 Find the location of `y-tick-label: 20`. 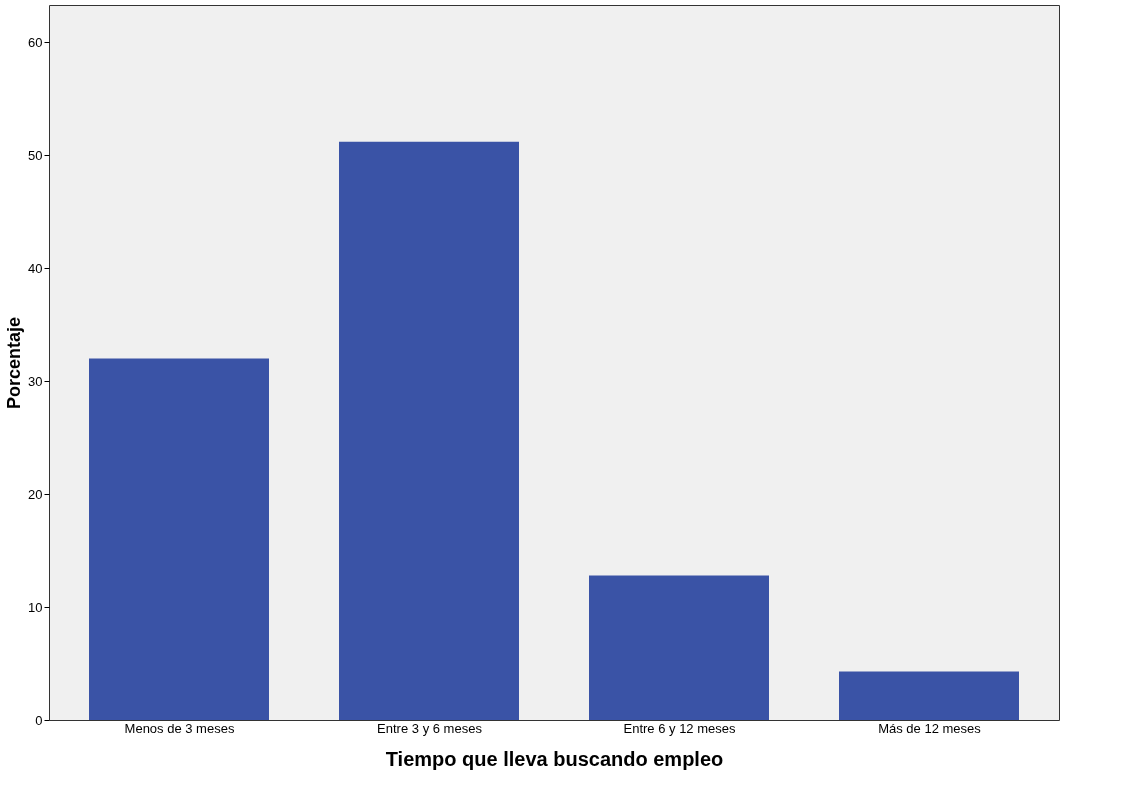

y-tick-label: 20 is located at coordinates (35, 494).